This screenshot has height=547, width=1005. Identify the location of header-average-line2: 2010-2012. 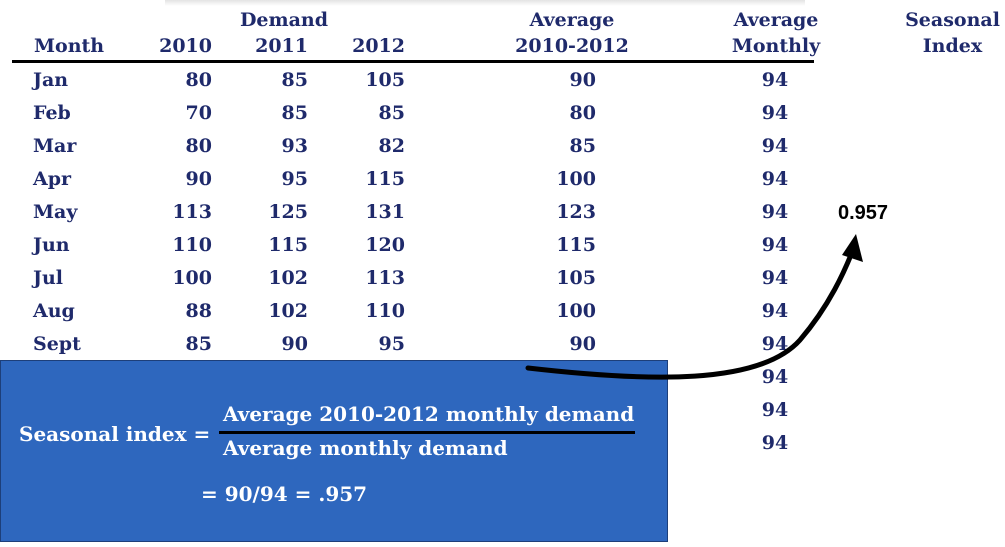
(572, 46).